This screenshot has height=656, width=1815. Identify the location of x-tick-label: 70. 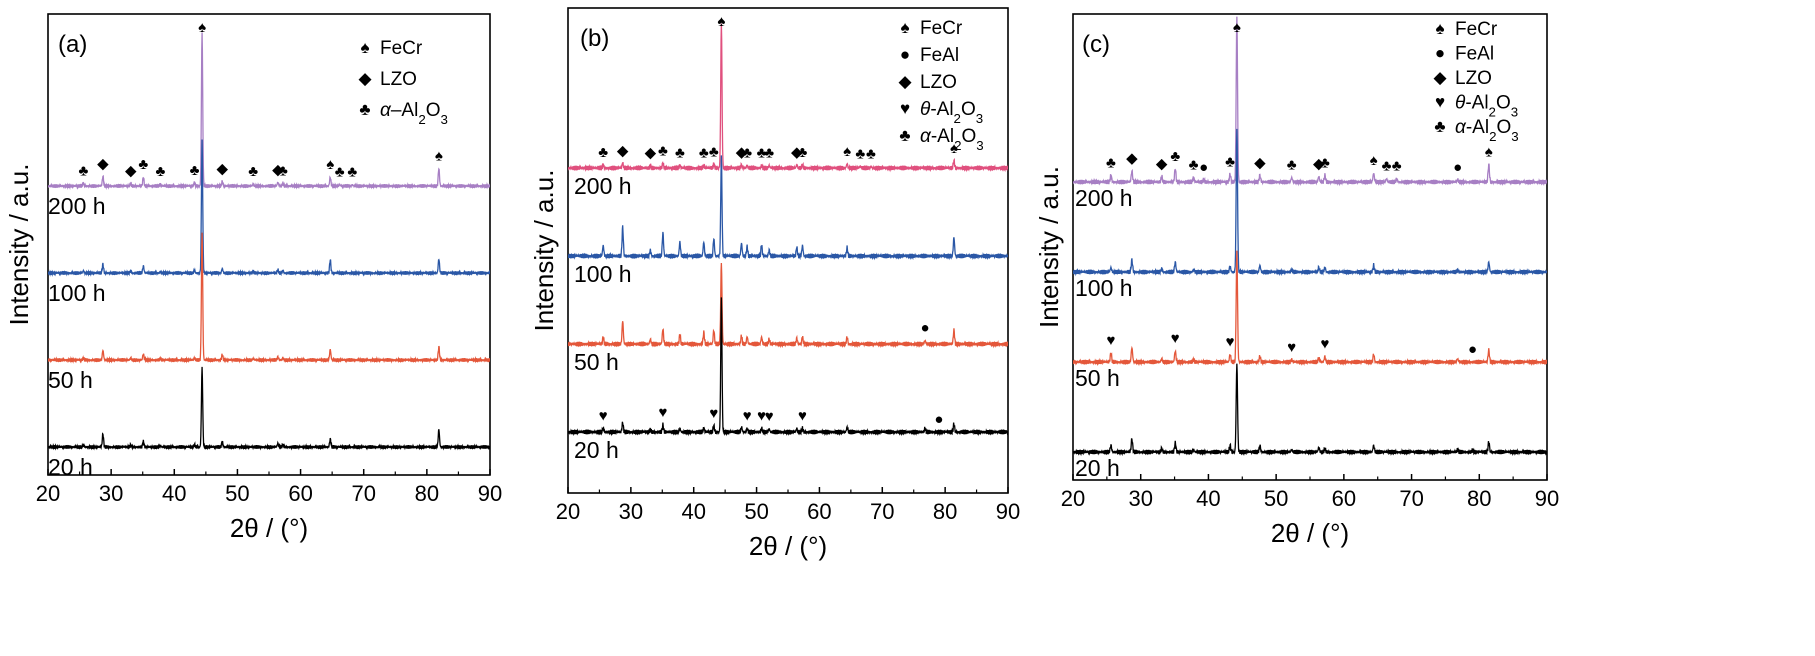
(882, 511).